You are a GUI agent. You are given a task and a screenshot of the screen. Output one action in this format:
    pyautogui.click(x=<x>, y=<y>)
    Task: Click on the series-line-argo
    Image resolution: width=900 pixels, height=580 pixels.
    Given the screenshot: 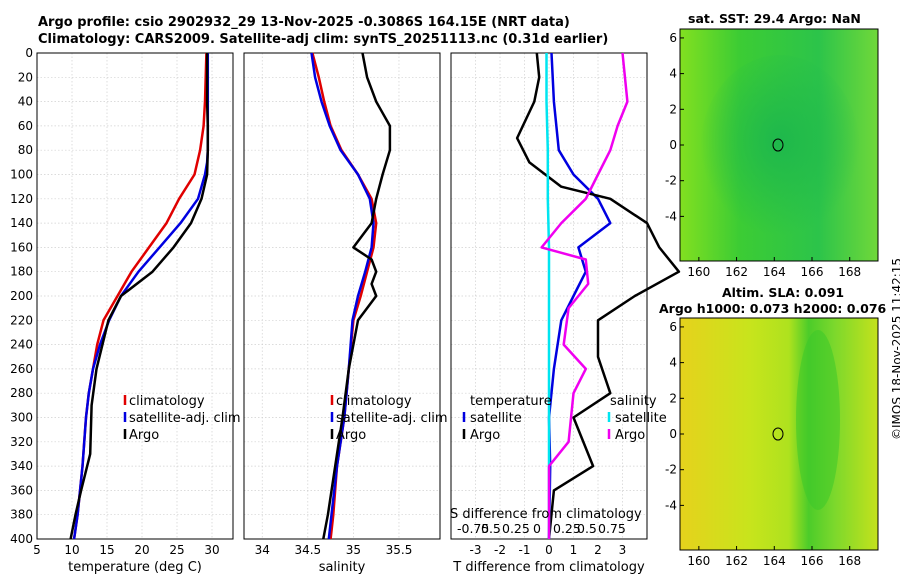 What is the action you would take?
    pyautogui.click(x=357, y=296)
    